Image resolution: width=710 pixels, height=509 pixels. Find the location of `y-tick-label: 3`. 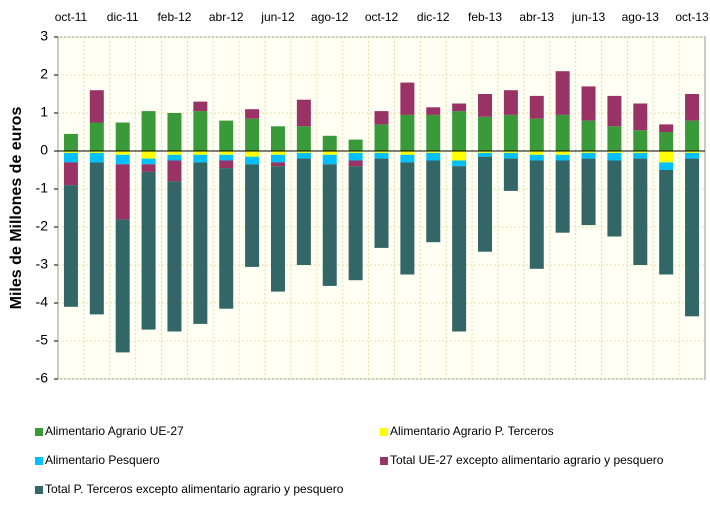

y-tick-label: 3 is located at coordinates (44, 36).